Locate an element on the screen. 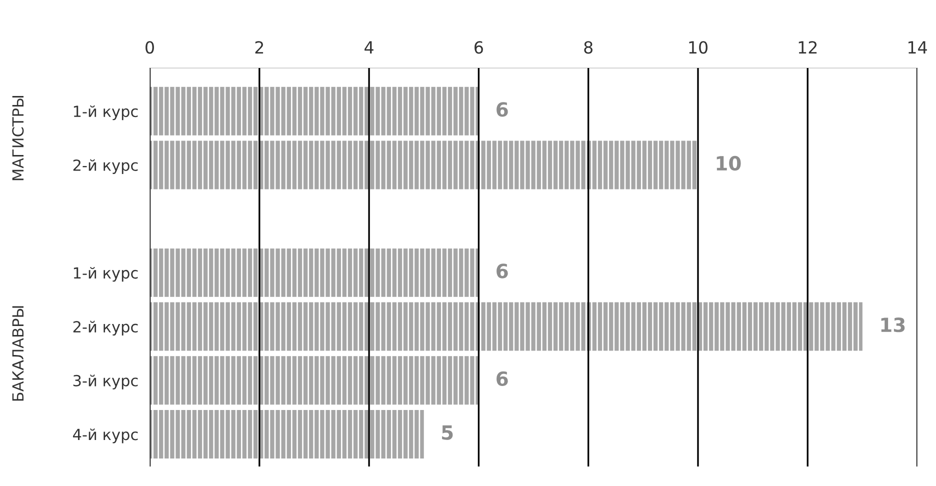 This screenshot has height=486, width=936. text: МАГИСТРЫ is located at coordinates (18, 138).